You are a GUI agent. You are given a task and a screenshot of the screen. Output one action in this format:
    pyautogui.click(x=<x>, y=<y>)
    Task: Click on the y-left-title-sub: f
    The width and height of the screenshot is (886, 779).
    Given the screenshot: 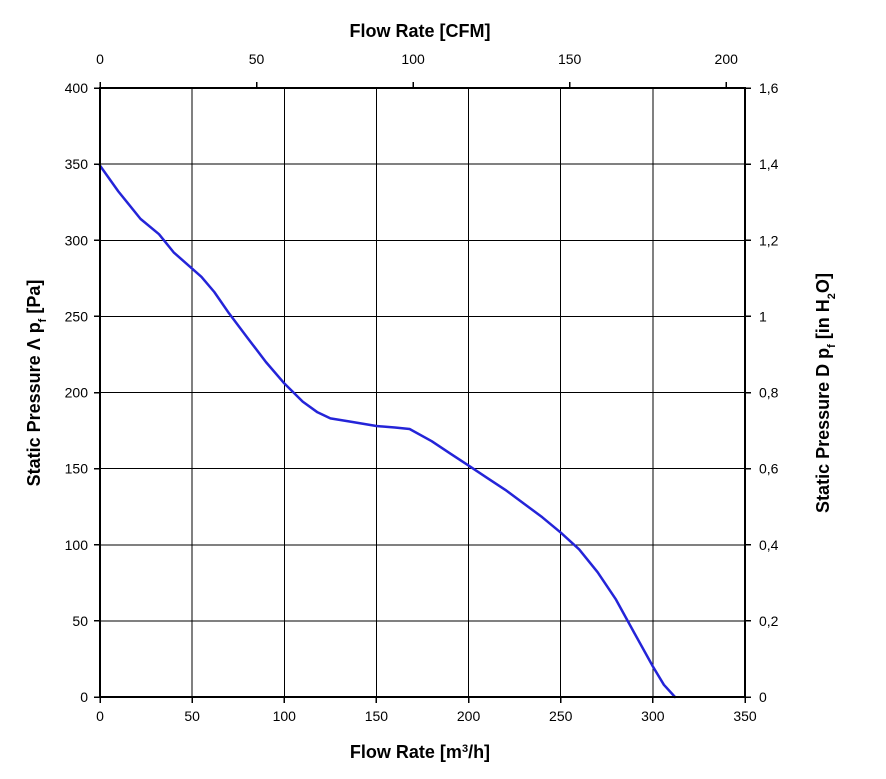 What is the action you would take?
    pyautogui.click(x=43, y=320)
    